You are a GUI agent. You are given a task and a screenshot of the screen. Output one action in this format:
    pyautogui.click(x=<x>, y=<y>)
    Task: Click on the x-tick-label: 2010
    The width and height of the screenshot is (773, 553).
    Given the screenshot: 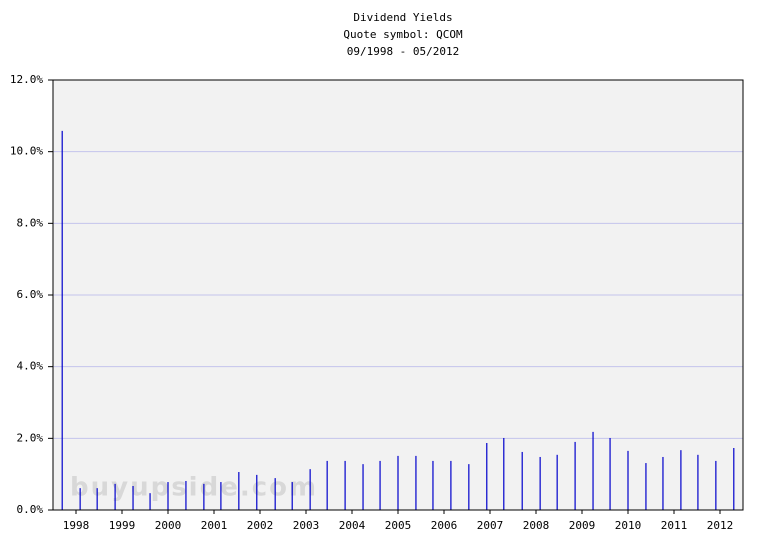 What is the action you would take?
    pyautogui.click(x=628, y=525)
    